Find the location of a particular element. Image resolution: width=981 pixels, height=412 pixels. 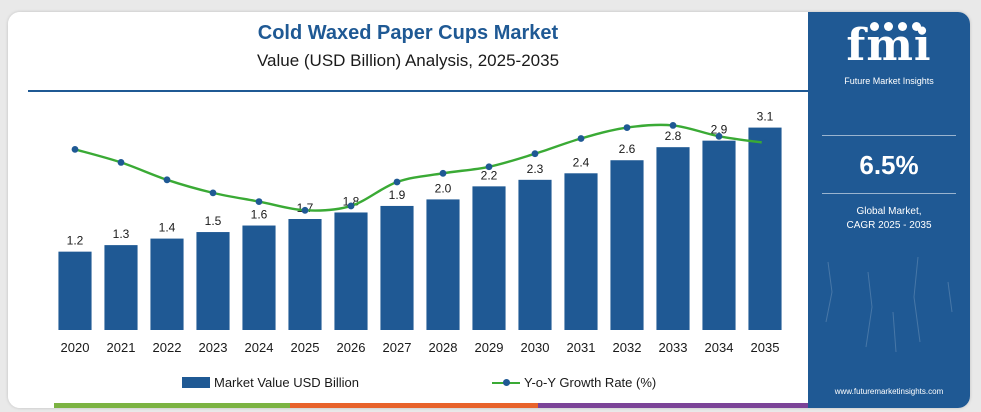

growth-rate-point-2022 is located at coordinates (167, 180).